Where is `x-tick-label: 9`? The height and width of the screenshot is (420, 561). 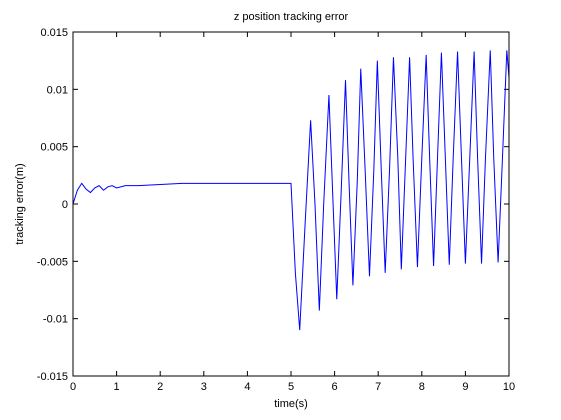
x-tick-label: 9 is located at coordinates (465, 387).